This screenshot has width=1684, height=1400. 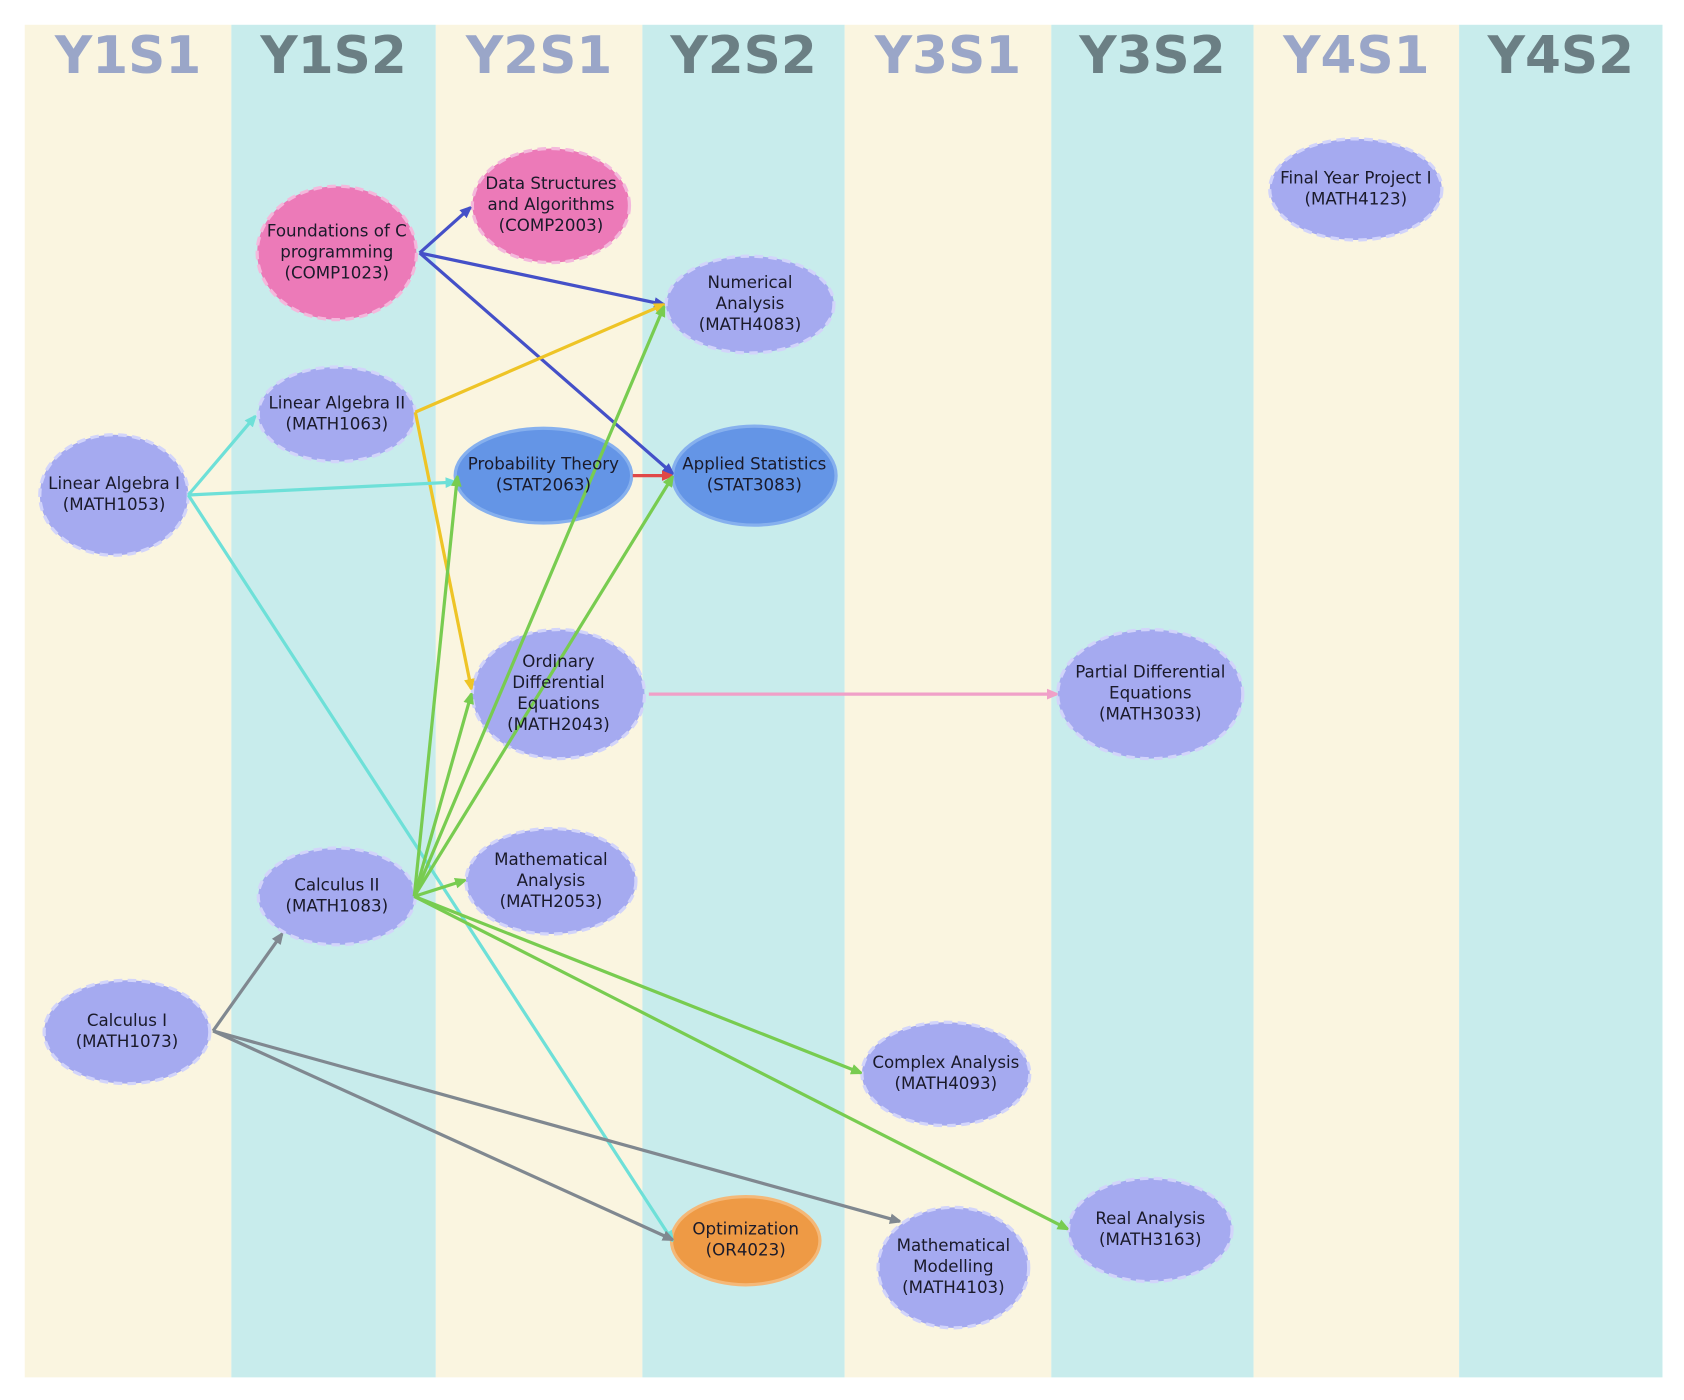 What do you see at coordinates (336, 402) in the screenshot?
I see `course-name: Linear Algebra II` at bounding box center [336, 402].